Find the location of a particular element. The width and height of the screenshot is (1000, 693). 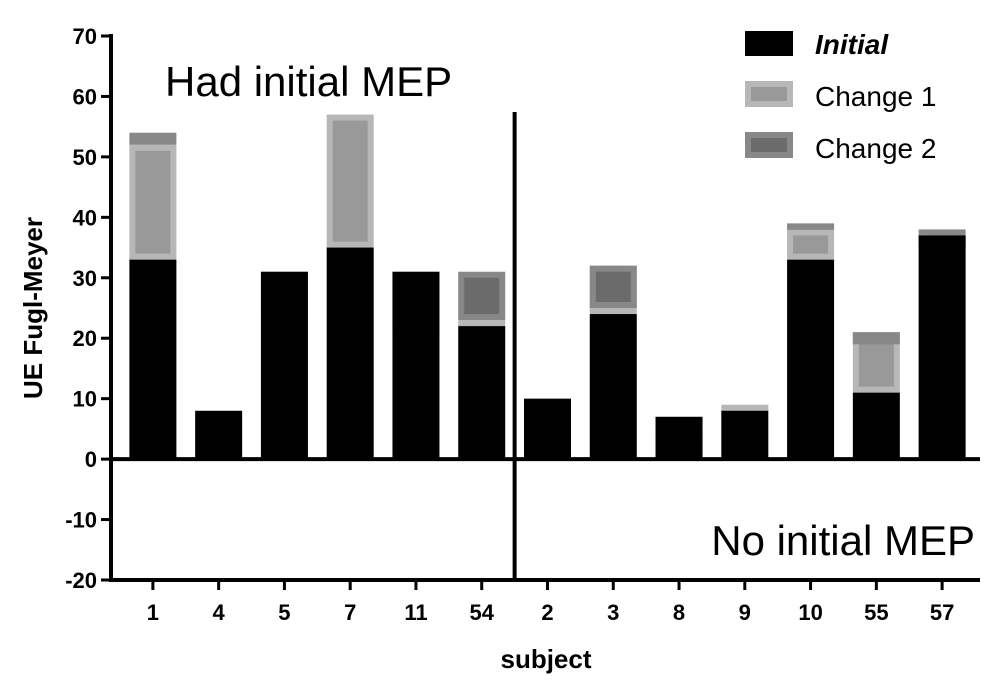

y-tick-label: 70 is located at coordinates (85, 36).